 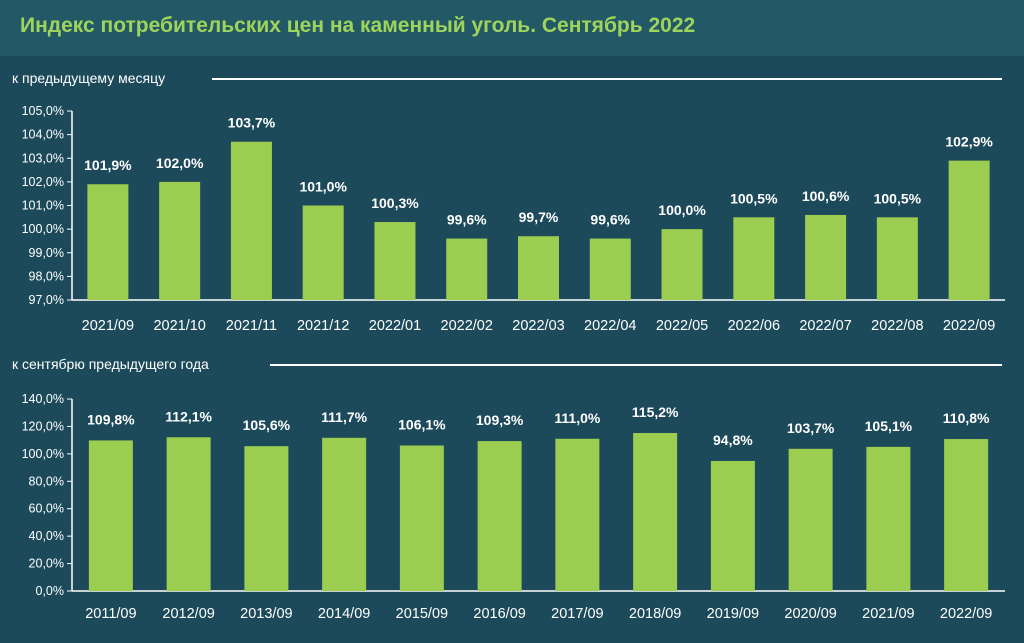 What do you see at coordinates (89, 78) in the screenshot?
I see `section-label-monthly: к предыдущему месяцу` at bounding box center [89, 78].